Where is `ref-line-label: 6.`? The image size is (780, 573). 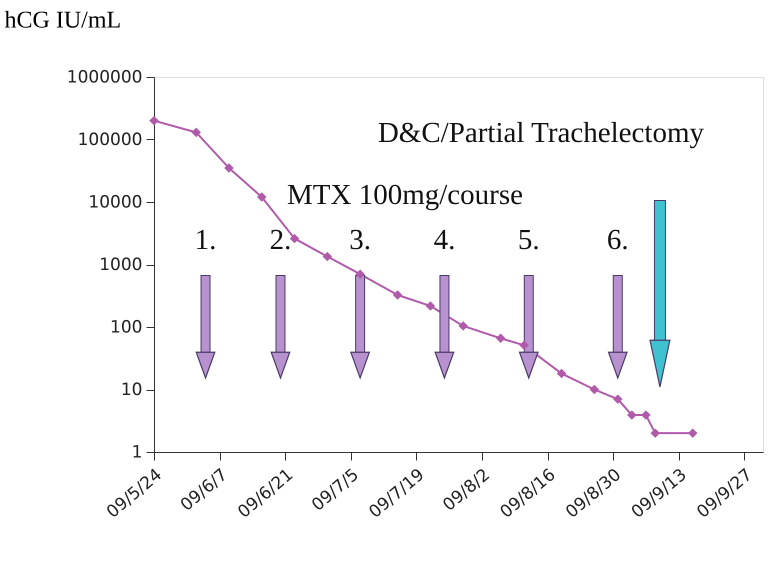
ref-line-label: 6. is located at coordinates (617, 240).